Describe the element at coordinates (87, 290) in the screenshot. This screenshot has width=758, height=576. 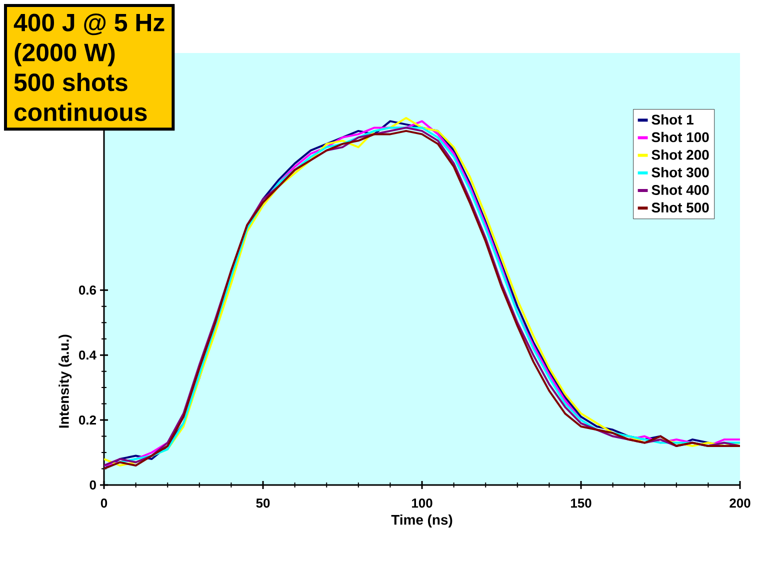
I see `y-tick-label: 0.6` at that location.